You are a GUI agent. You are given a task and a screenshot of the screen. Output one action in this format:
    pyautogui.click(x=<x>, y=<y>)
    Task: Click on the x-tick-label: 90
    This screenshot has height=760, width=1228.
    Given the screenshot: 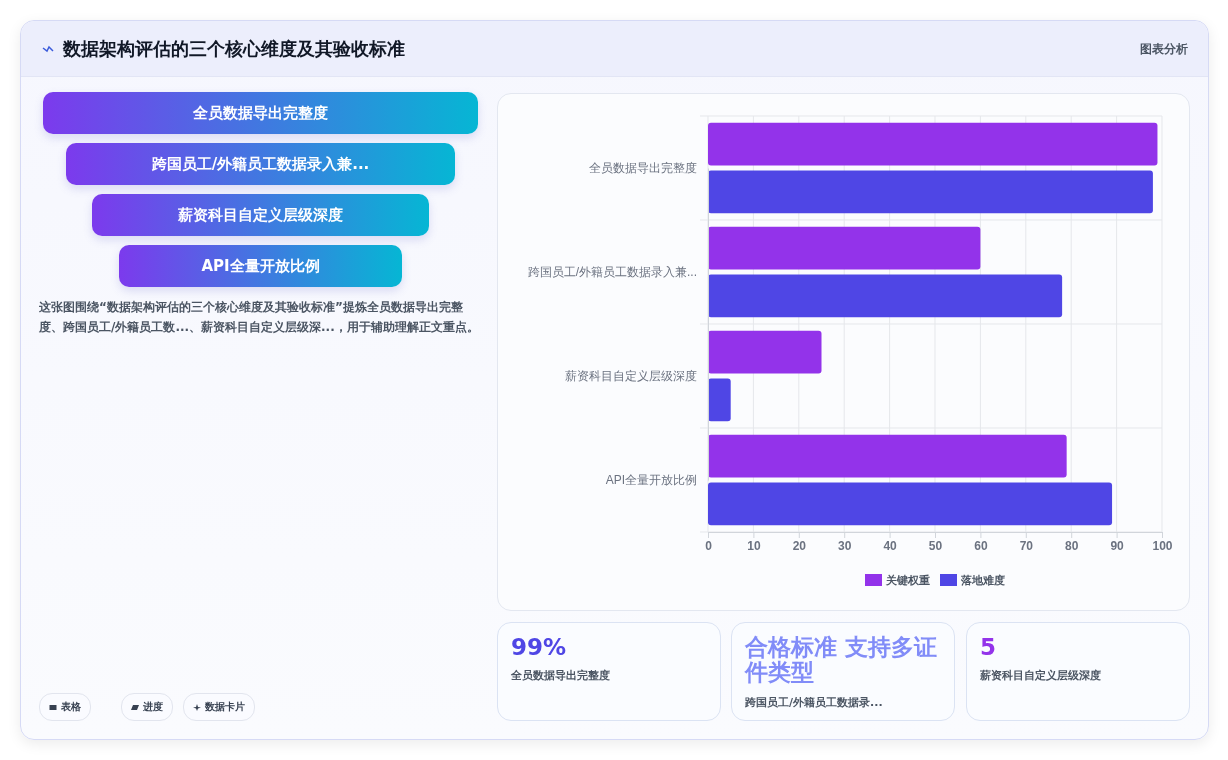 What is the action you would take?
    pyautogui.click(x=1117, y=545)
    